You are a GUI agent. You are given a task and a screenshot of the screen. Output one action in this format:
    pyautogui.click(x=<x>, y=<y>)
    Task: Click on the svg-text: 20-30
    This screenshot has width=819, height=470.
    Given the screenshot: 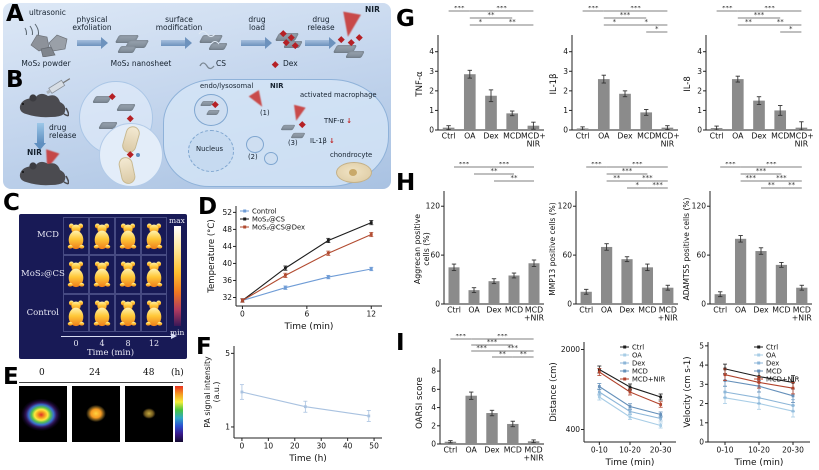 What is the action you would take?
    pyautogui.click(x=793, y=450)
    